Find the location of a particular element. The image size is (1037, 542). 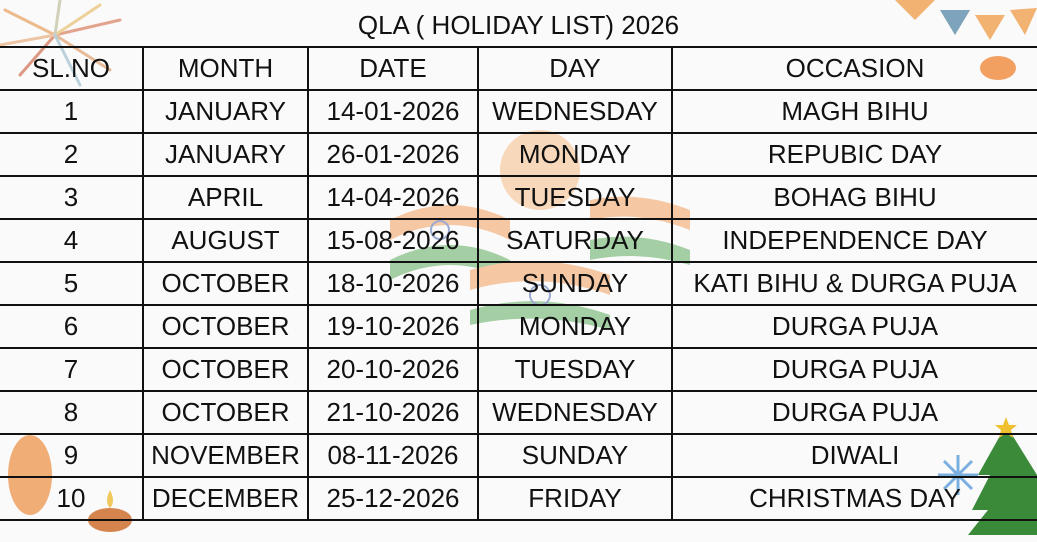

table-row: 2 JANUARY 26-01-2026 MONDAY REPUBIC DAY is located at coordinates (518, 154).